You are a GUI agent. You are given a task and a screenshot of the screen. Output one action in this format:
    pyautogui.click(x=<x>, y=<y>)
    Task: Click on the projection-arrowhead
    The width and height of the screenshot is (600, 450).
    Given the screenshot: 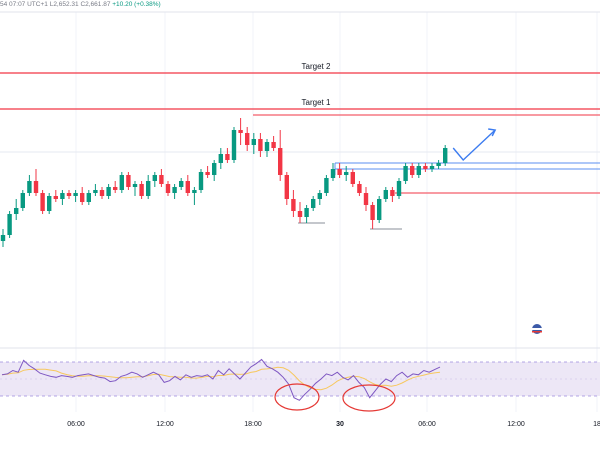 What is the action you would take?
    pyautogui.click(x=492, y=132)
    